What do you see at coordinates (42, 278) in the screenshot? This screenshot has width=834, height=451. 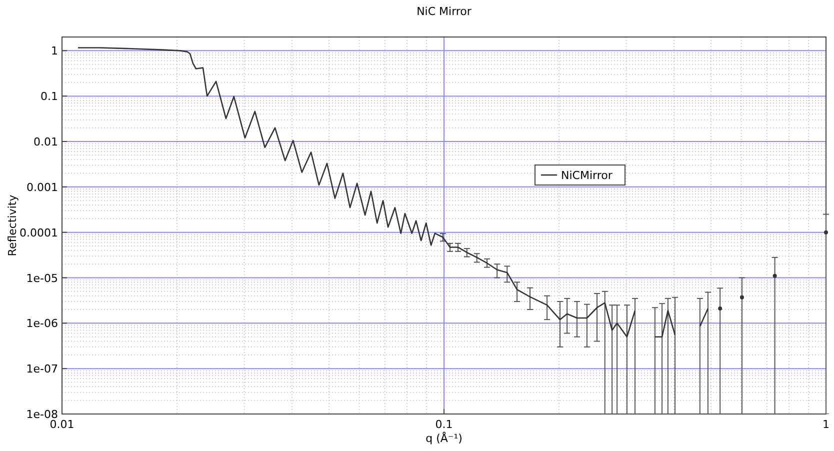 I see `y-tick-label: 1e-05` at bounding box center [42, 278].